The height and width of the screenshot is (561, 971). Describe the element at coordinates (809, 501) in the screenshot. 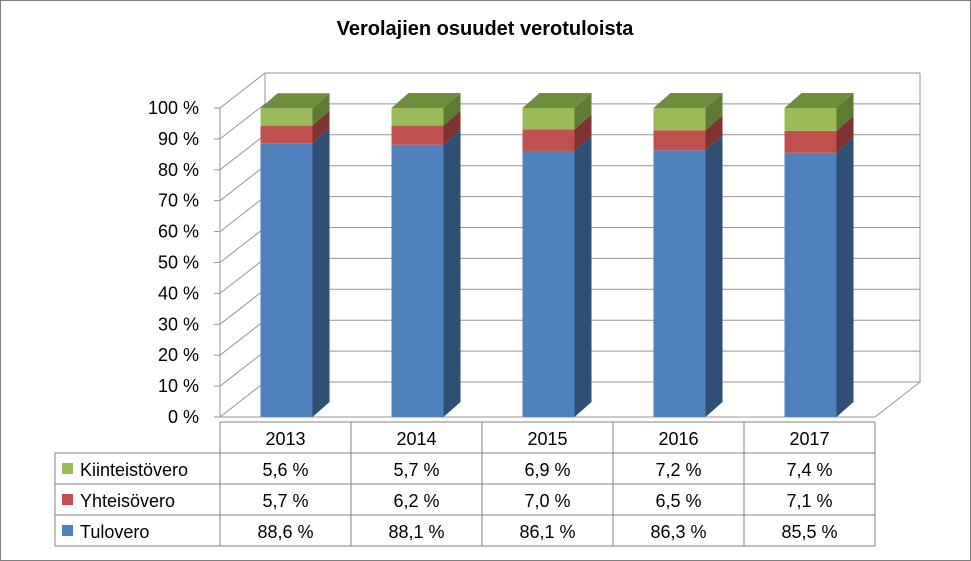

I see `data-label-yhteisövero-2017: 7,1 %` at that location.